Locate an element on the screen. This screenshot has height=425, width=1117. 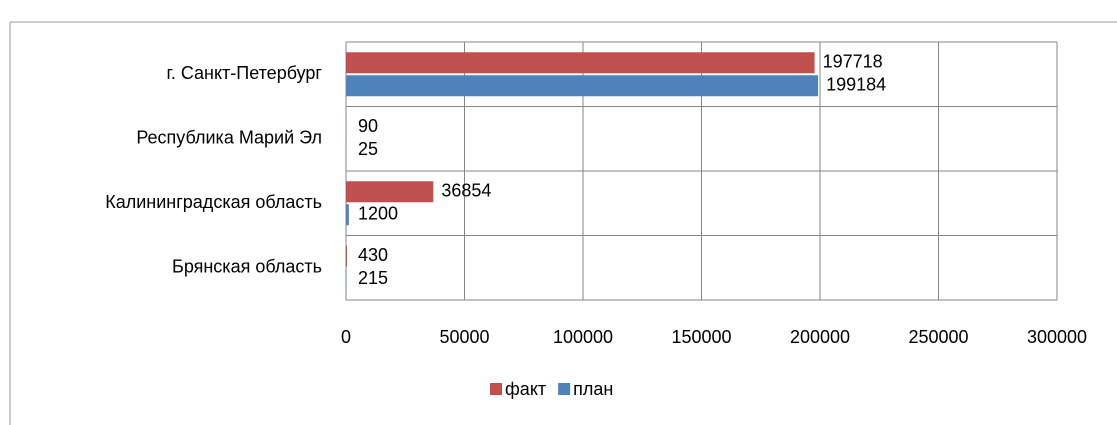
x-tick-label: 300000 is located at coordinates (1057, 337).